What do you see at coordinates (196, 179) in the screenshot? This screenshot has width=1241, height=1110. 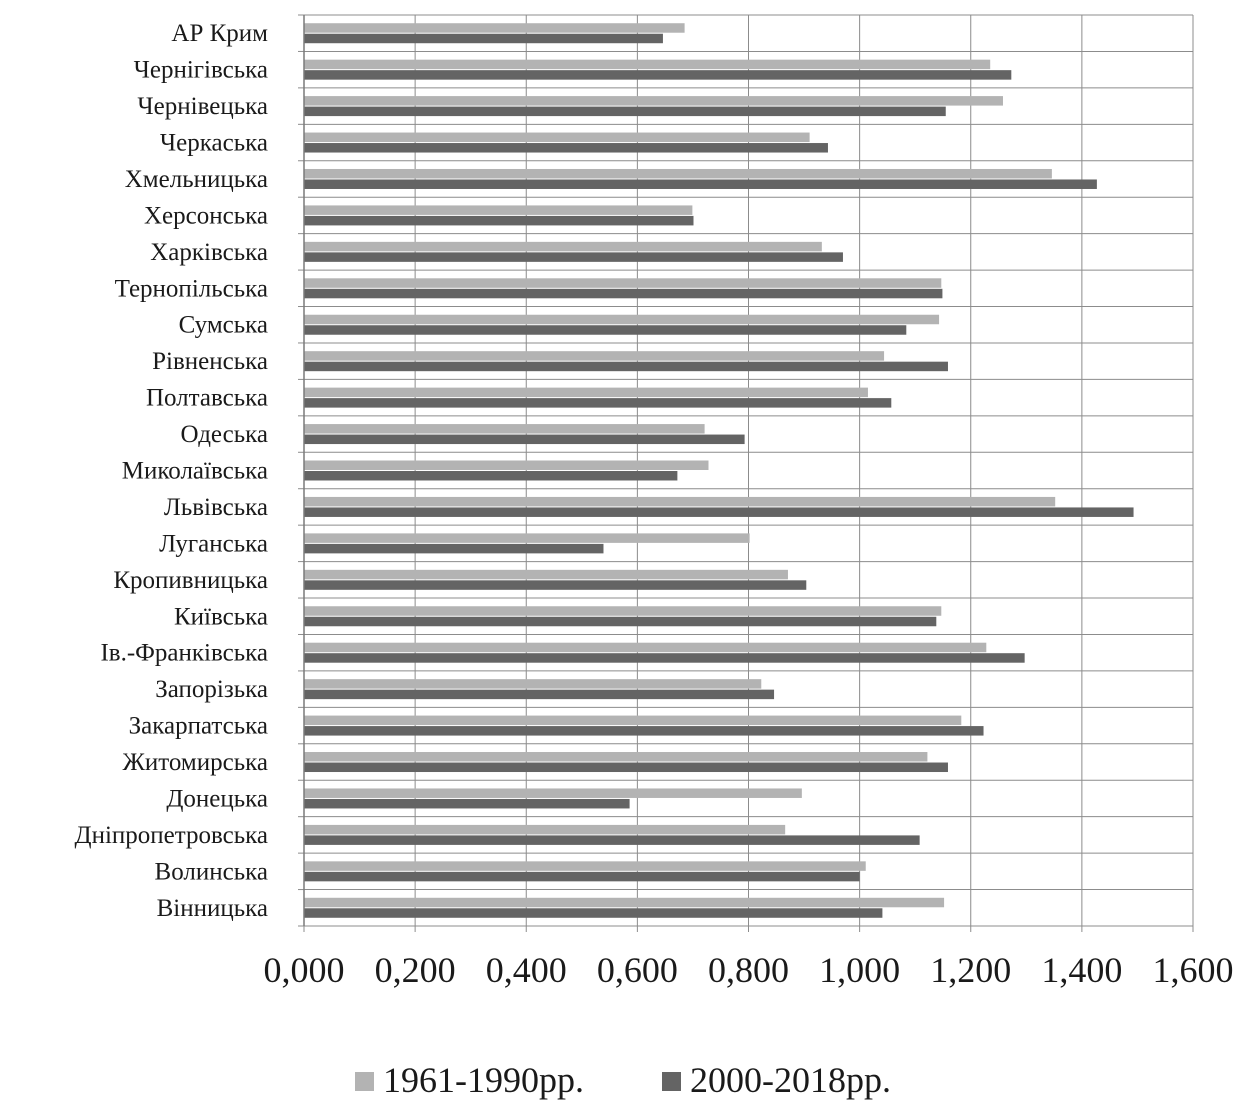 I see `category-label: Хмельницька` at bounding box center [196, 179].